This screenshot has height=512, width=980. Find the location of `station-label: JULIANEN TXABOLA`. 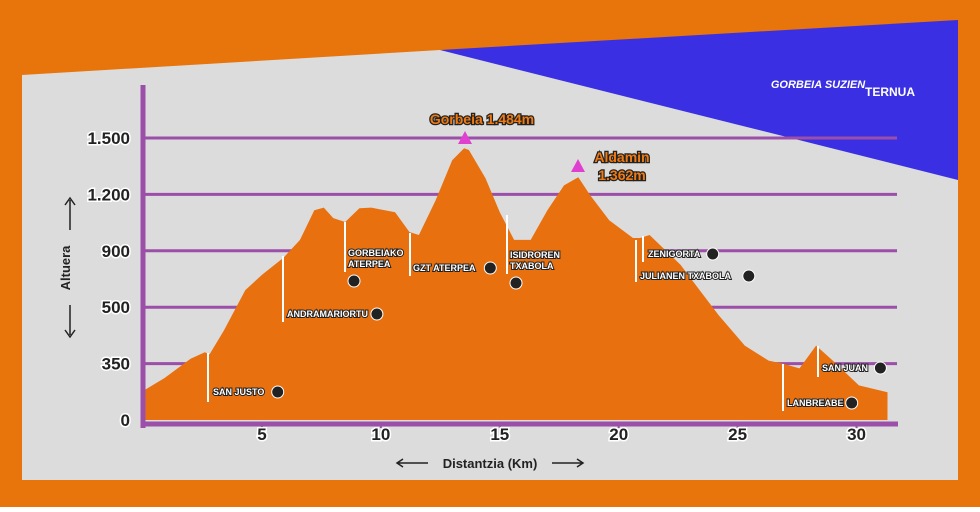

station-label: JULIANEN TXABOLA is located at coordinates (686, 276).